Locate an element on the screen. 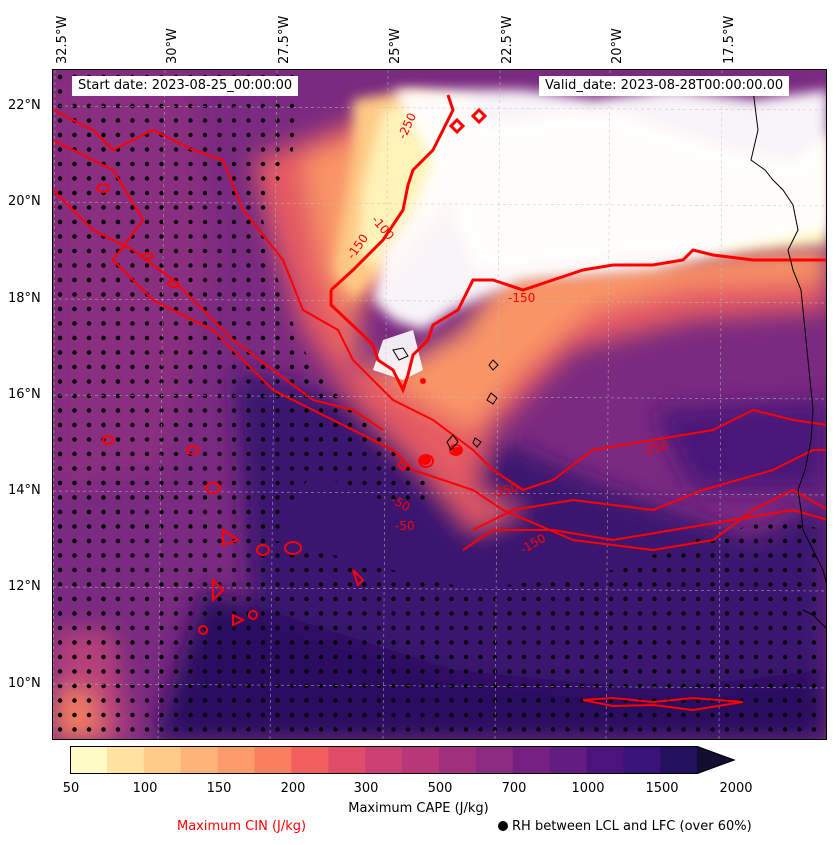 The width and height of the screenshot is (837, 845). lat-label-14n: 14°N is located at coordinates (24, 490).